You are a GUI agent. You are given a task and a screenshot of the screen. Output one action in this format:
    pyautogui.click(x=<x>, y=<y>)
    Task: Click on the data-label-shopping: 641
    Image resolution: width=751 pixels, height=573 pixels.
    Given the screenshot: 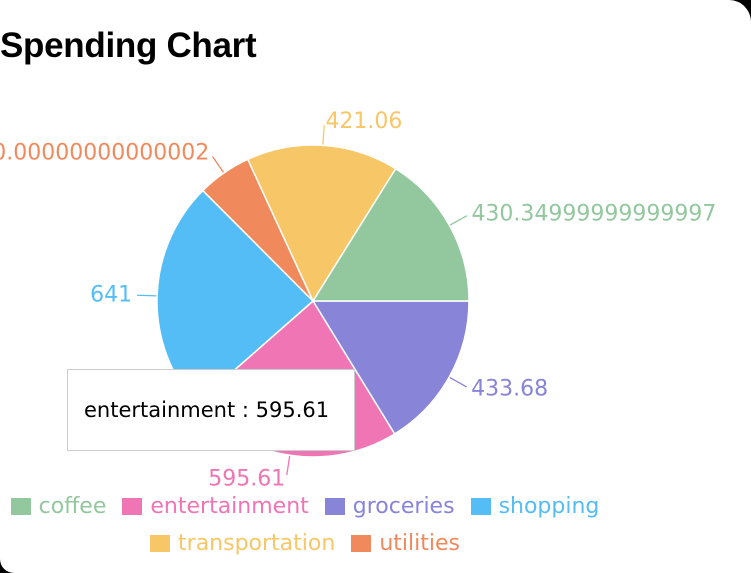 What is the action you would take?
    pyautogui.click(x=111, y=295)
    